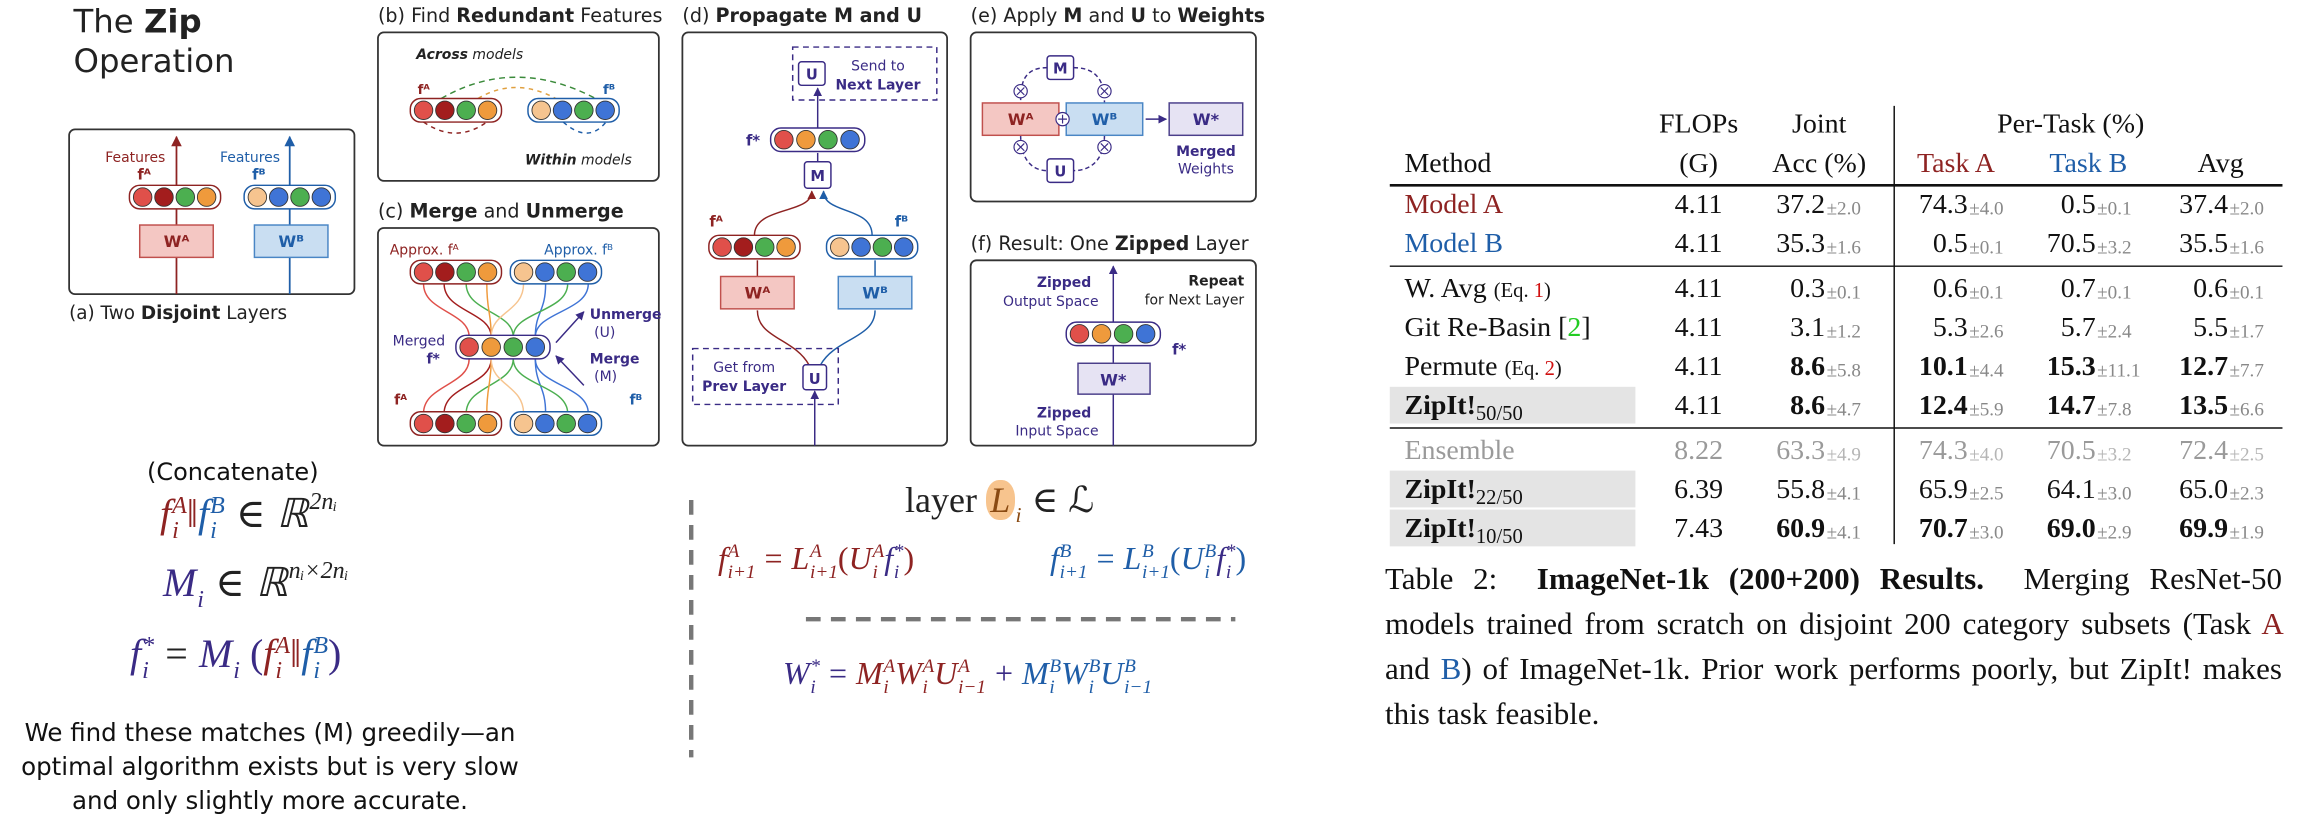 The image size is (2306, 833). Describe the element at coordinates (2071, 243) in the screenshot. I see `value-cell: 70.5` at that location.